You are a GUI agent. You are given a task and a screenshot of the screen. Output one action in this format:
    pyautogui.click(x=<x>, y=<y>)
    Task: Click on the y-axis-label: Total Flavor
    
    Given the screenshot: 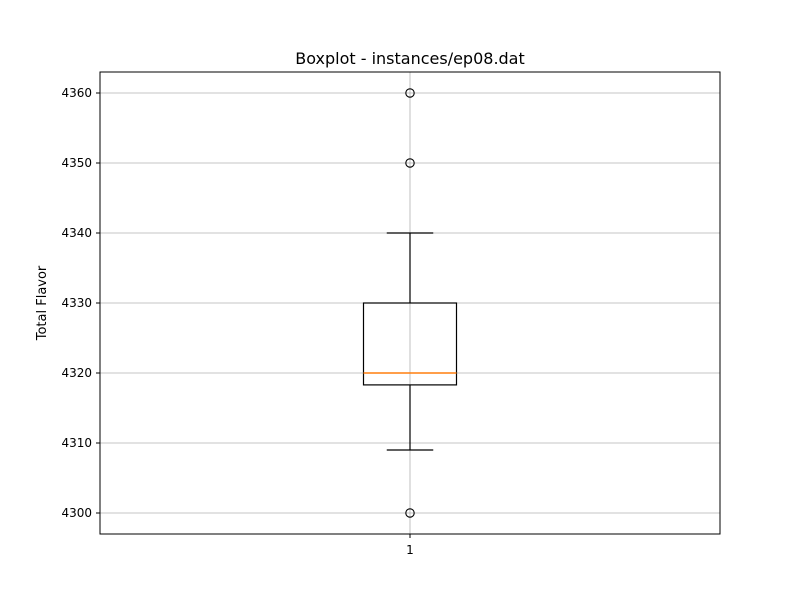 What is the action you would take?
    pyautogui.click(x=42, y=303)
    